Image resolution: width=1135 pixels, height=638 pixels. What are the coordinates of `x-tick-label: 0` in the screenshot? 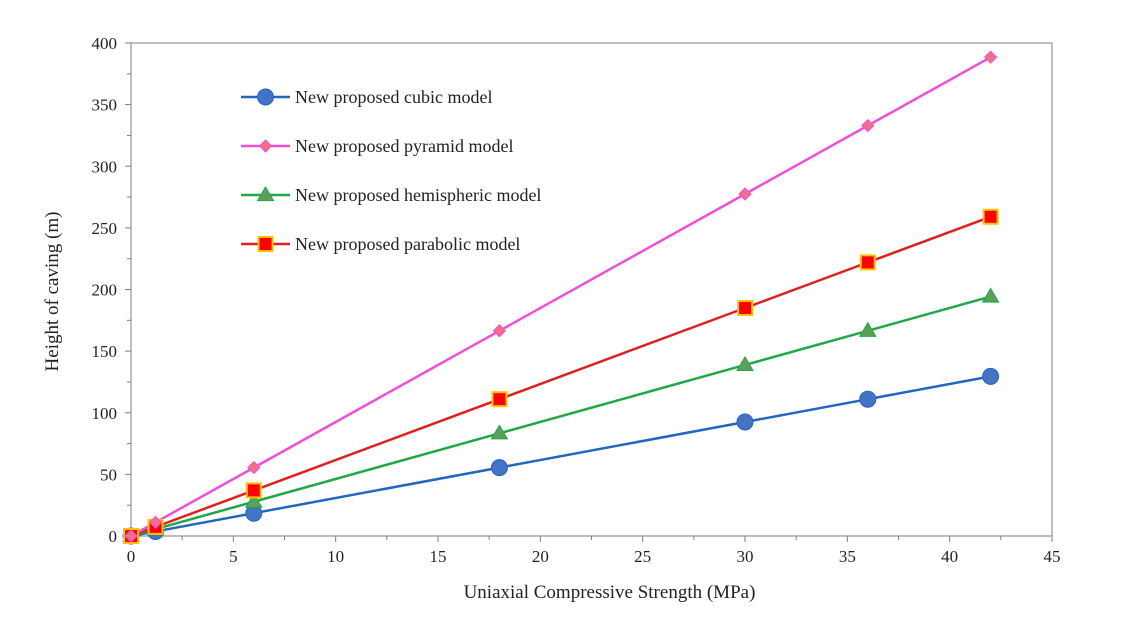 It's located at (131, 556).